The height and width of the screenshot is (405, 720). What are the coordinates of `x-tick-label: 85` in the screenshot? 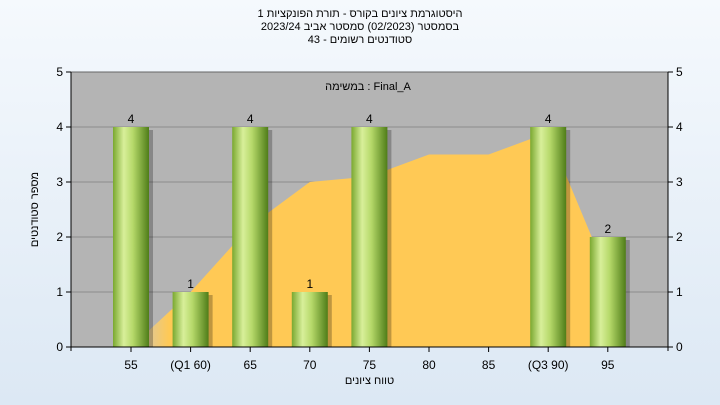 It's located at (489, 365).